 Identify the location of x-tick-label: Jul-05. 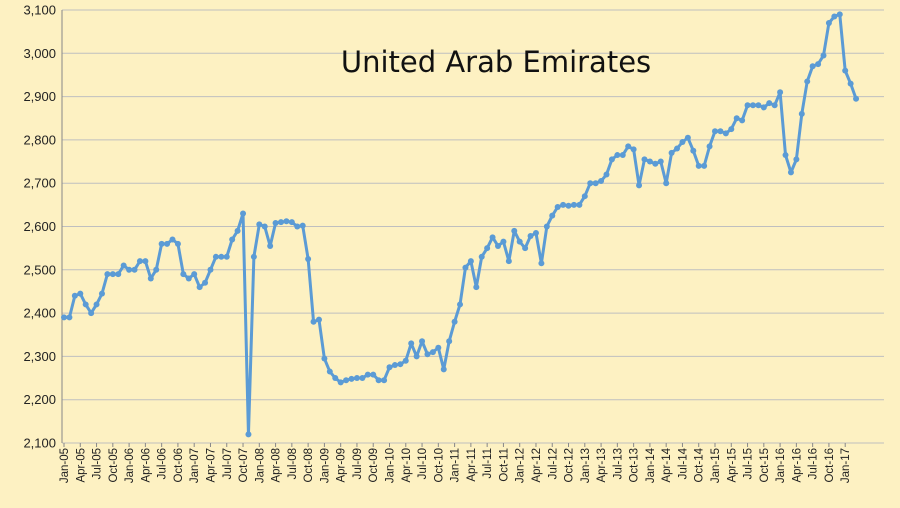
(98, 463).